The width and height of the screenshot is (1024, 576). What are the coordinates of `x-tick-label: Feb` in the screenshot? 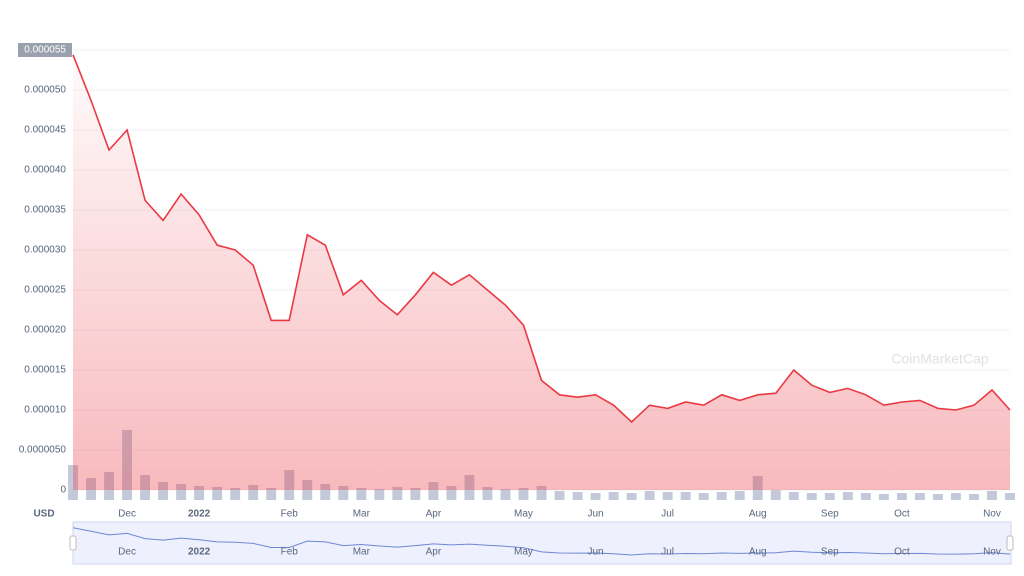 It's located at (290, 514).